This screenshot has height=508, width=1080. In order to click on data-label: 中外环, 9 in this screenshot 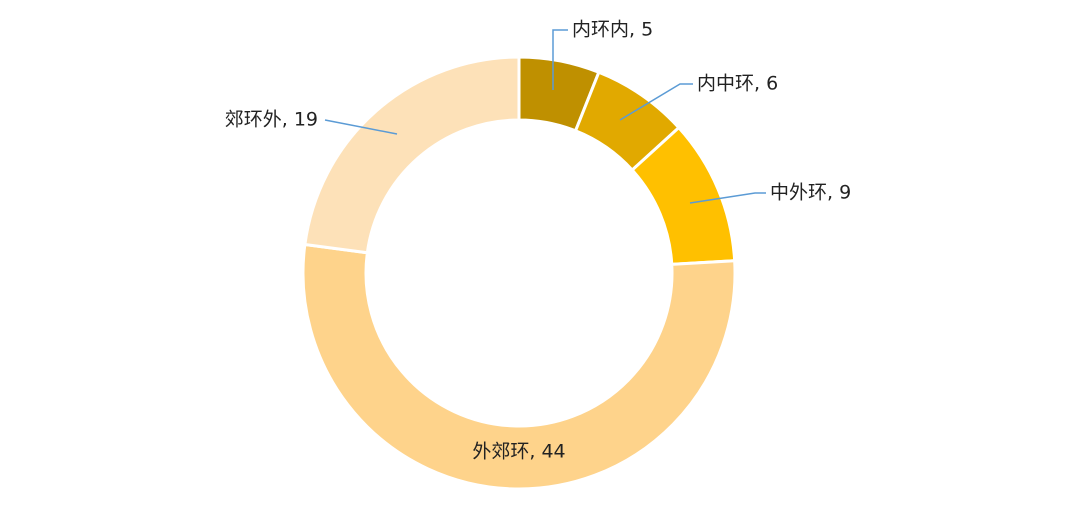, I will do `click(810, 193)`.